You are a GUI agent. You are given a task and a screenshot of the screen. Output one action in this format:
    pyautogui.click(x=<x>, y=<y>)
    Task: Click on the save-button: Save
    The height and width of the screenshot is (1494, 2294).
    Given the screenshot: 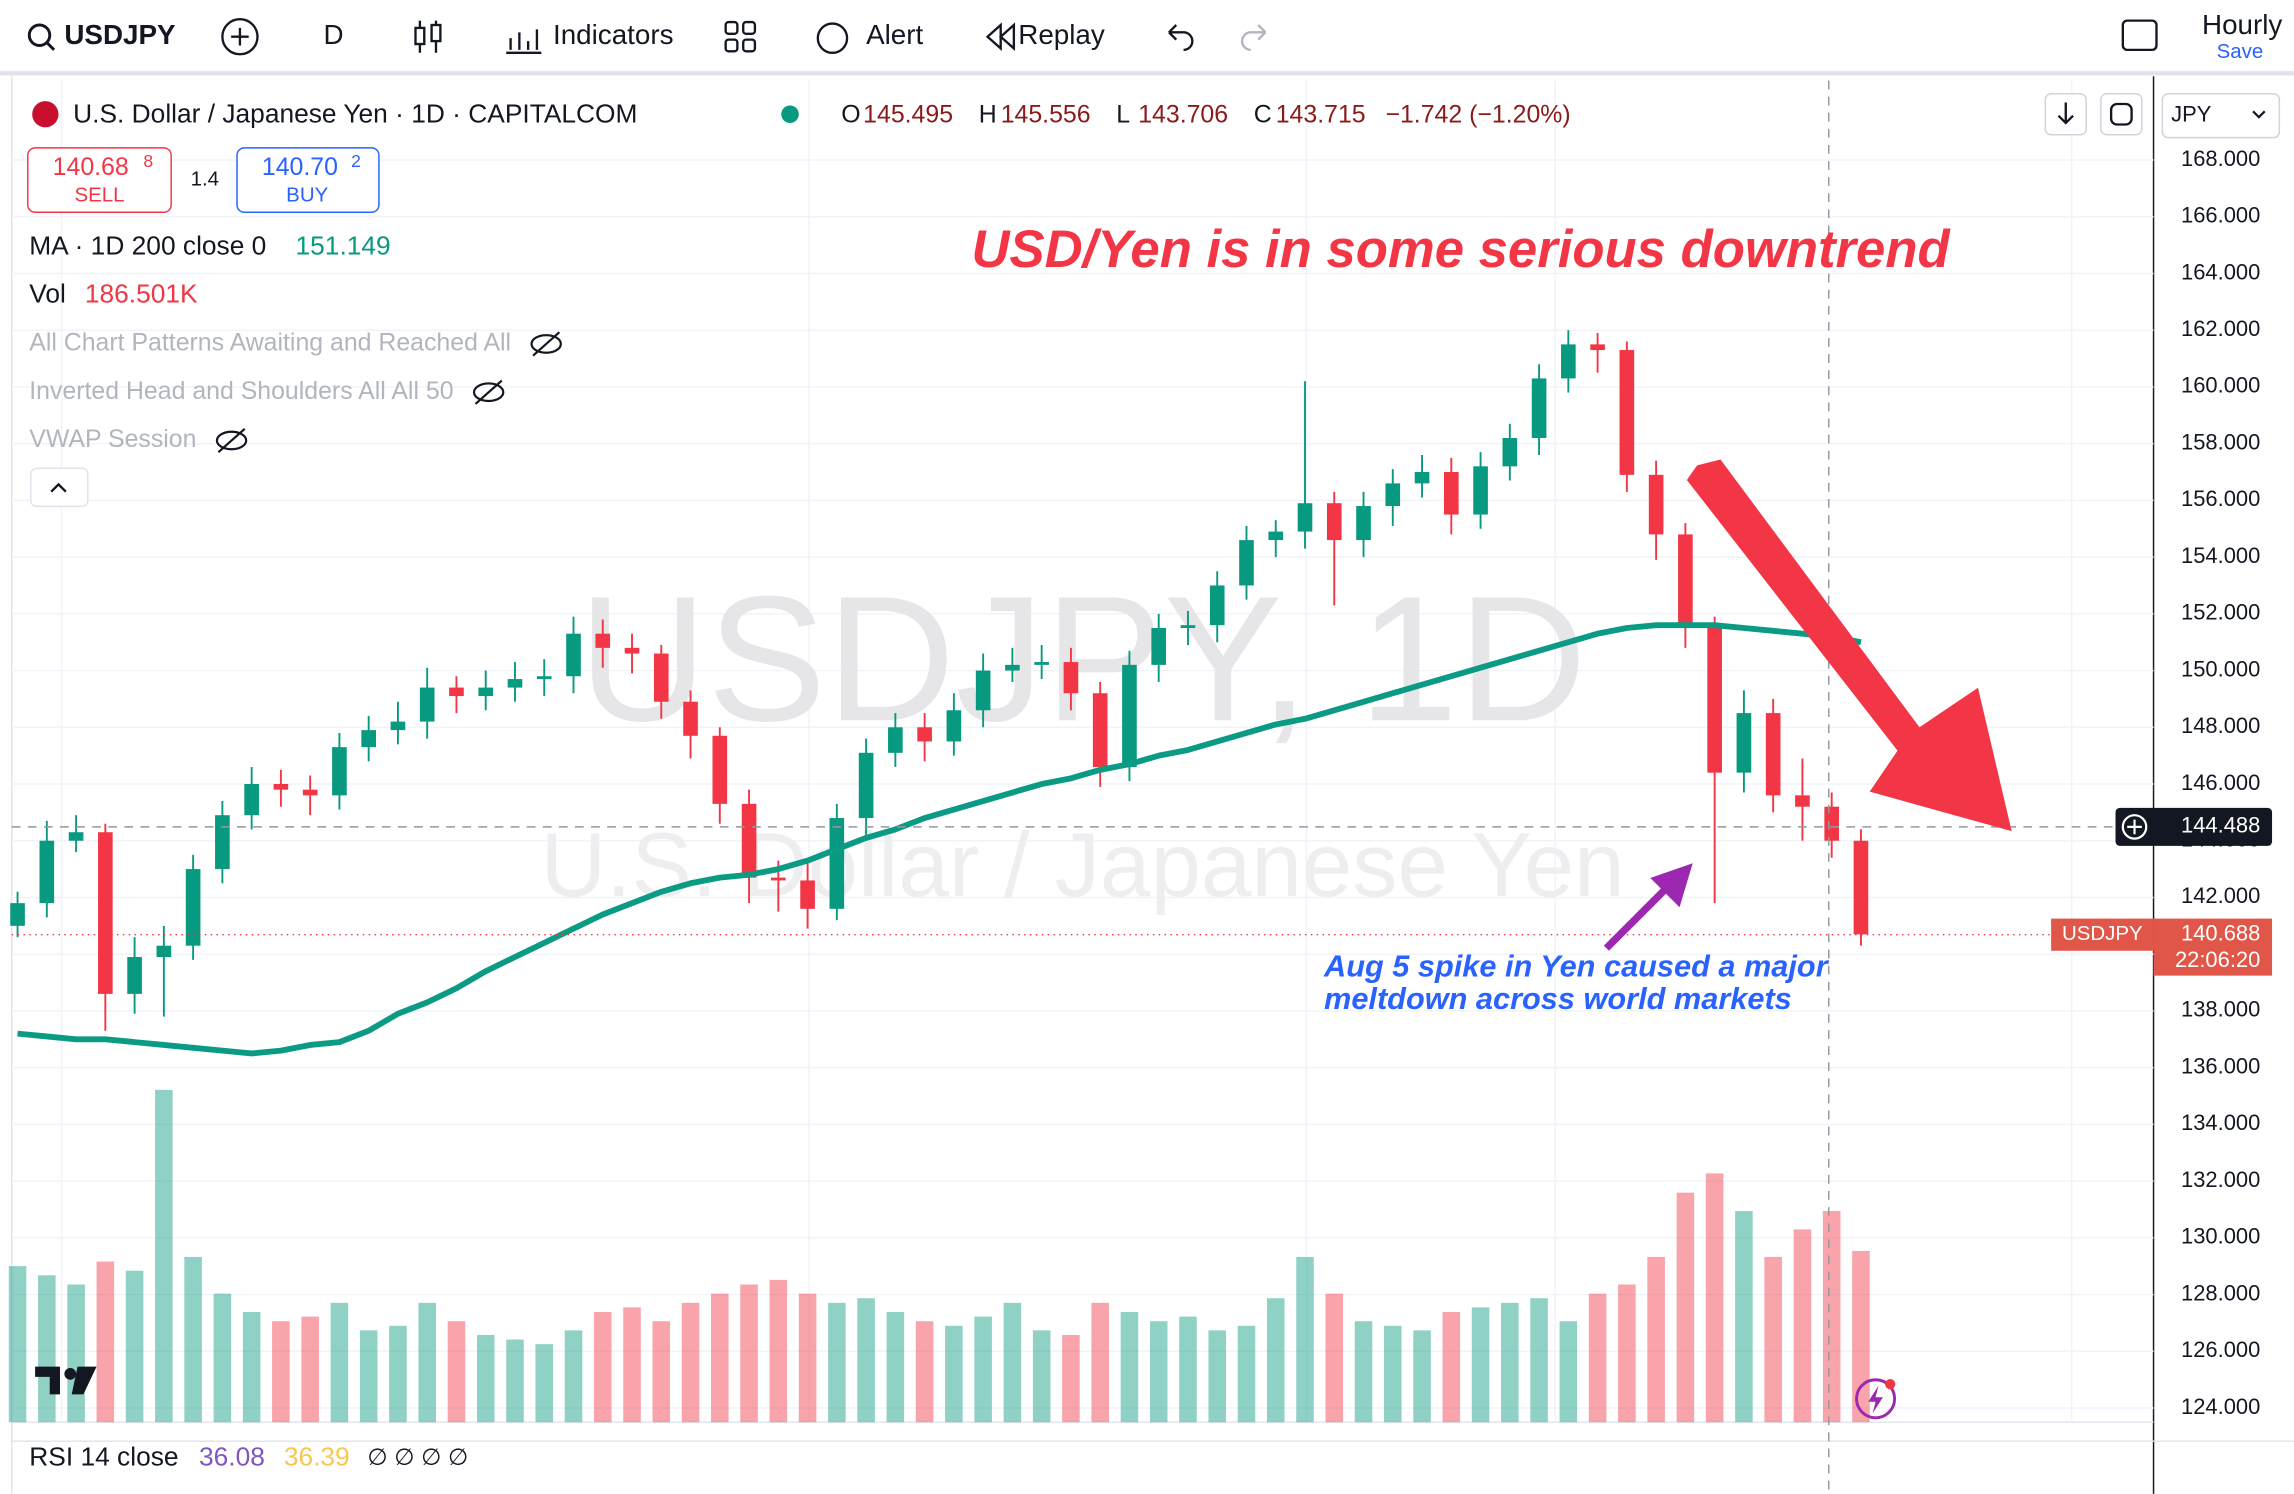 What is the action you would take?
    pyautogui.click(x=2240, y=51)
    